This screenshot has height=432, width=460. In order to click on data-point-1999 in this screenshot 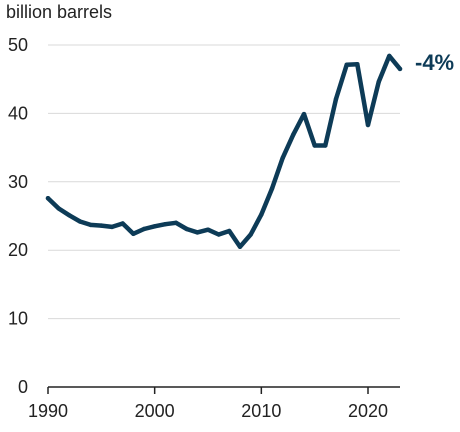, I will do `click(144, 229)`.